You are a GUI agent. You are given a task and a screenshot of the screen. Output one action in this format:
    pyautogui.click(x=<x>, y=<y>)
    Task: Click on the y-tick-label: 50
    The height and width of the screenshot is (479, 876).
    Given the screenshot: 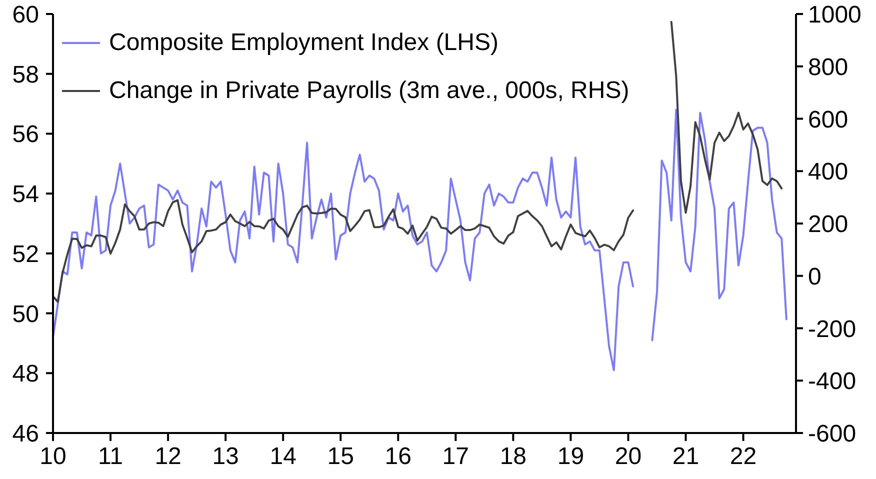 What is the action you would take?
    pyautogui.click(x=25, y=314)
    